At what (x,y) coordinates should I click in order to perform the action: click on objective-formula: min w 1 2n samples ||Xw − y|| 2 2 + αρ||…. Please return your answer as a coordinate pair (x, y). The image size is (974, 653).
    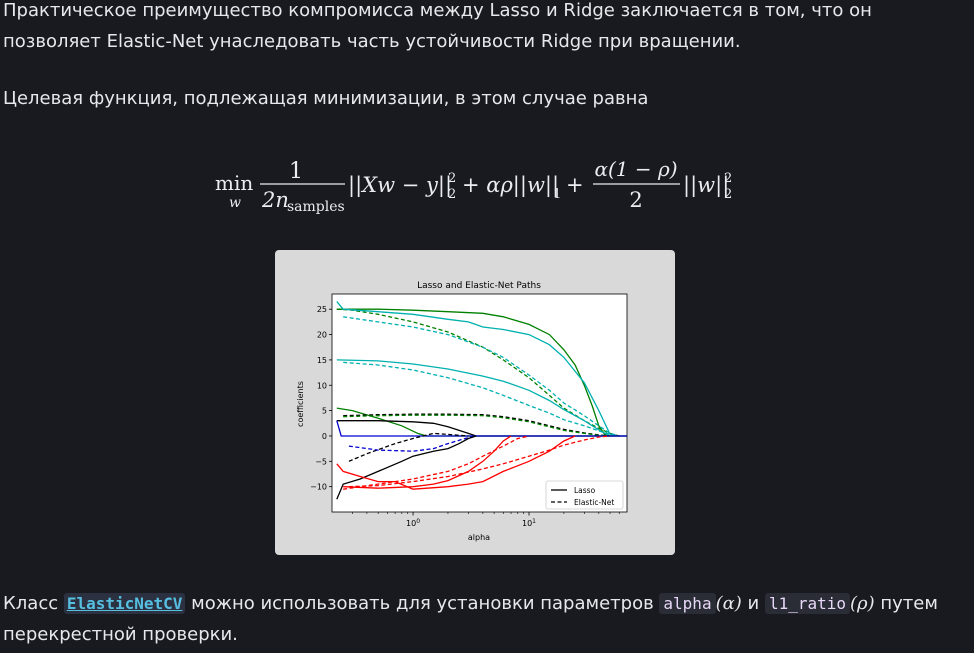
    Looking at the image, I should click on (487, 190).